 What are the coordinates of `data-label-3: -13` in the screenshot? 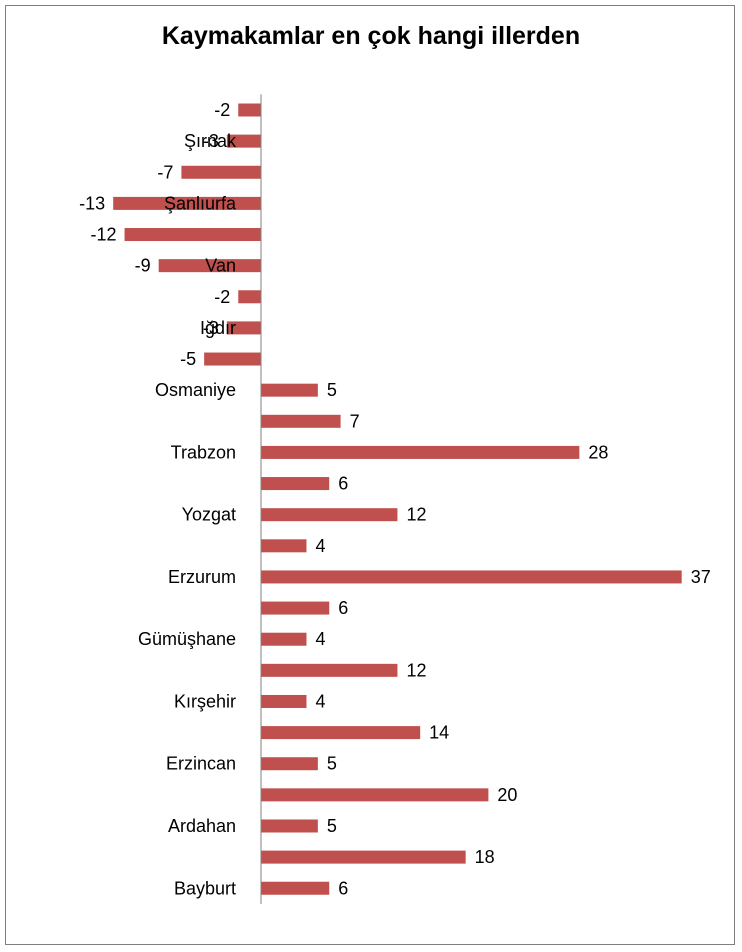 It's located at (92, 203).